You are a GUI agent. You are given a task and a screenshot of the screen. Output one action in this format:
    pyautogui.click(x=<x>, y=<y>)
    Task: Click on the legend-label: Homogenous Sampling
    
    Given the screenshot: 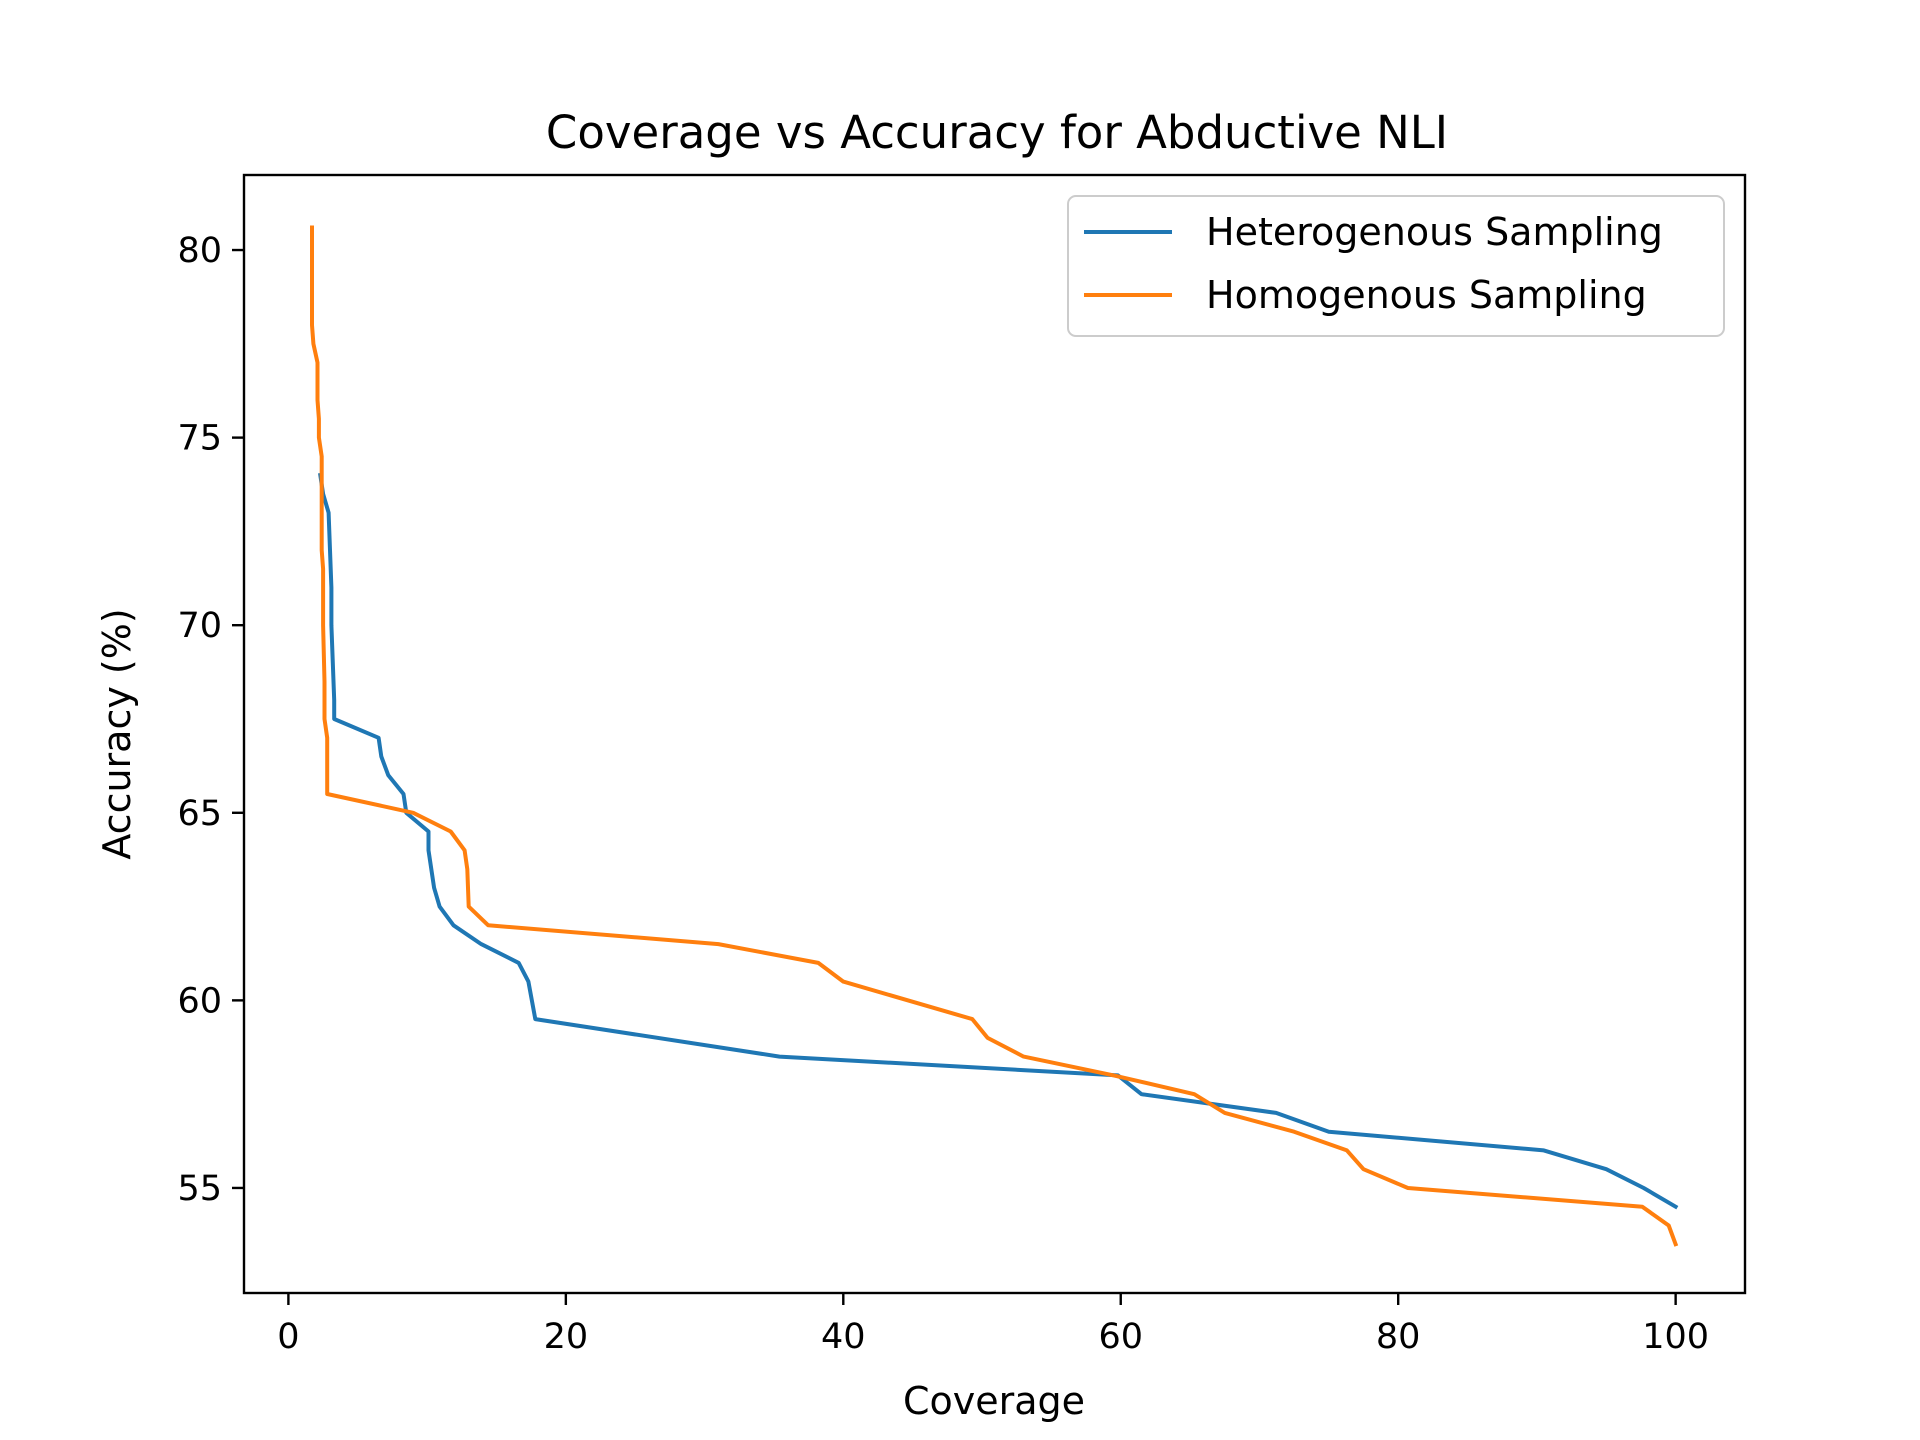 What is the action you would take?
    pyautogui.click(x=1426, y=295)
    